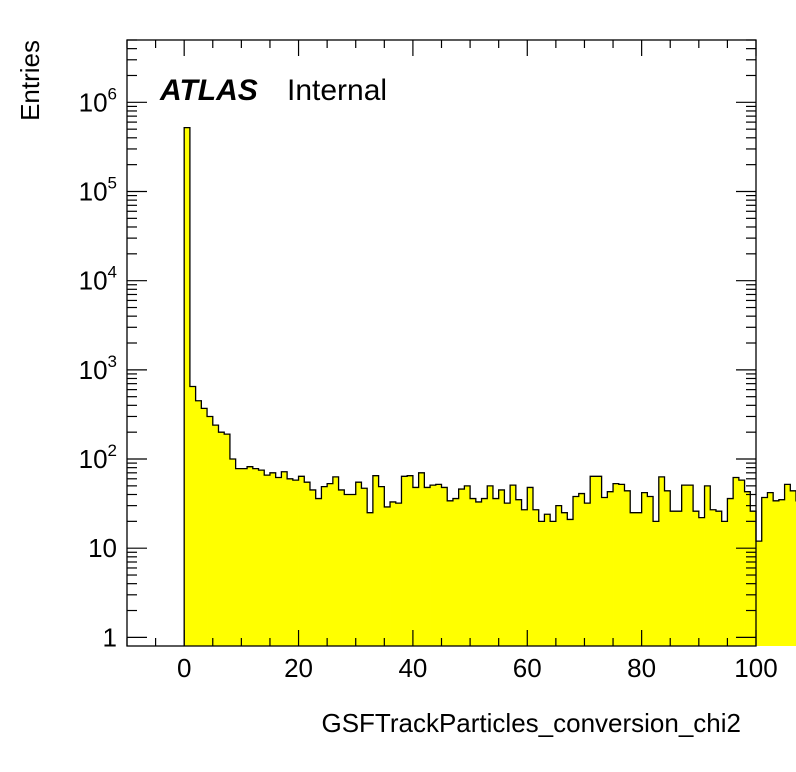 The image size is (796, 772). Describe the element at coordinates (477, 668) in the screenshot. I see `x-tick-labels: 0 20 40 60 80 100` at that location.